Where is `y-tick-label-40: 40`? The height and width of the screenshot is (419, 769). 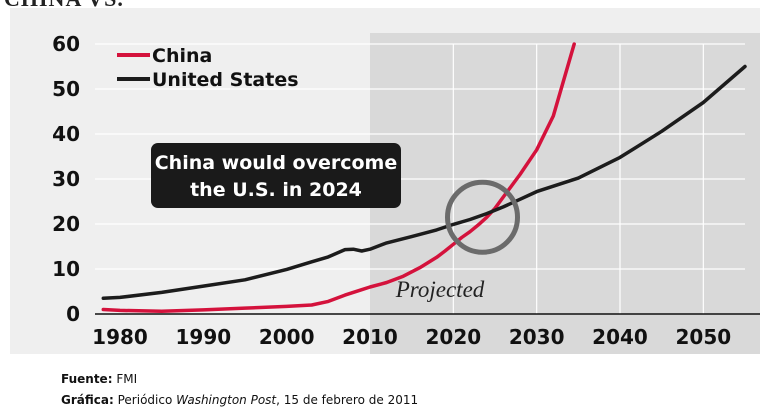
y-tick-label-40: 40 is located at coordinates (66, 134).